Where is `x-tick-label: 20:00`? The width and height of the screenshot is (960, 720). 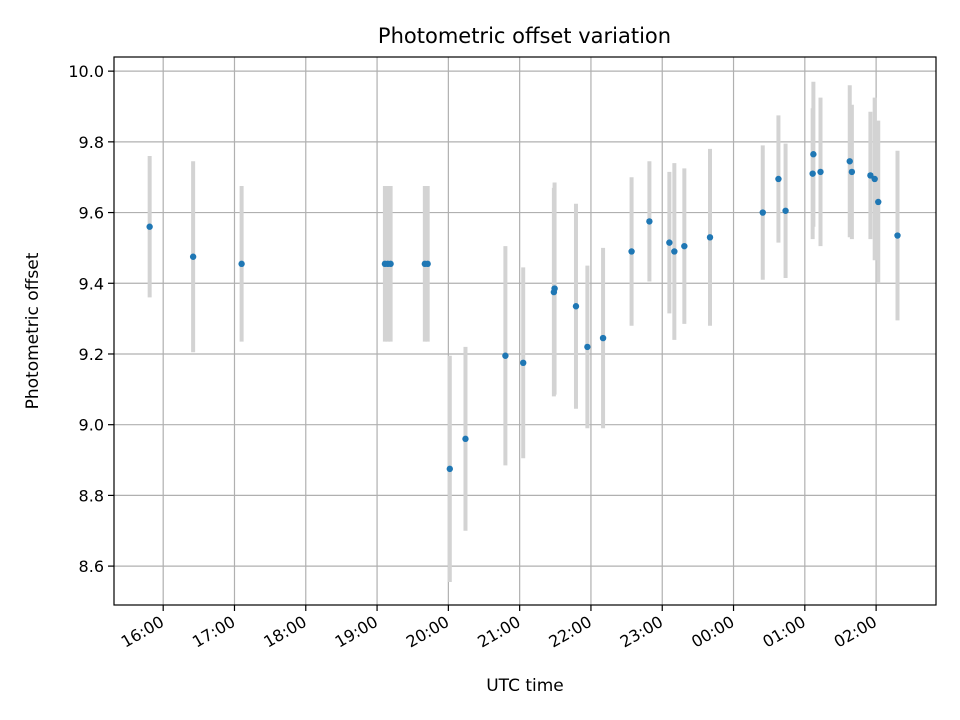 x-tick-label: 20:00 is located at coordinates (427, 632).